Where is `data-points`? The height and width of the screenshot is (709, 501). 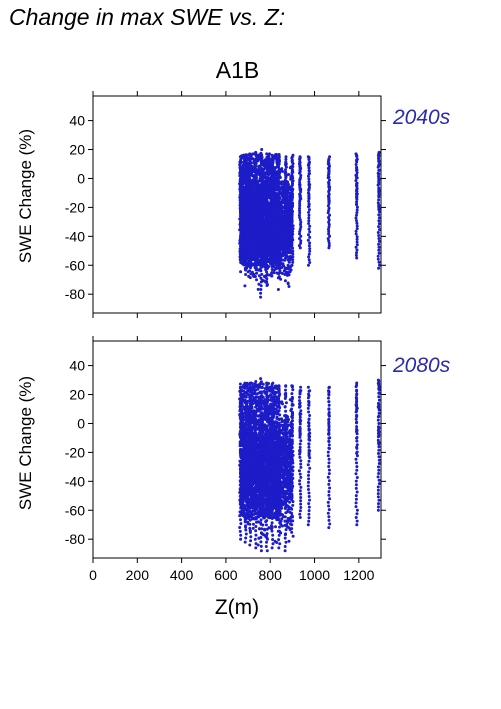 data-points is located at coordinates (309, 465).